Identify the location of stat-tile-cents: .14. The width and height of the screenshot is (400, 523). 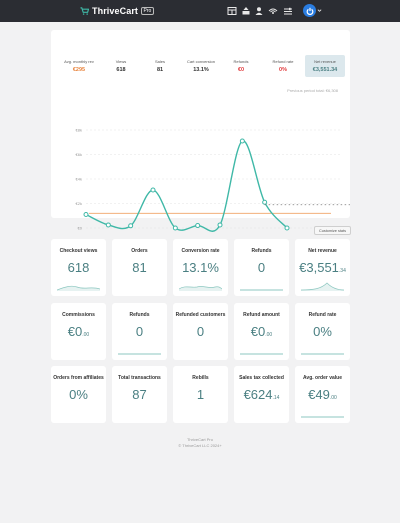
(276, 398).